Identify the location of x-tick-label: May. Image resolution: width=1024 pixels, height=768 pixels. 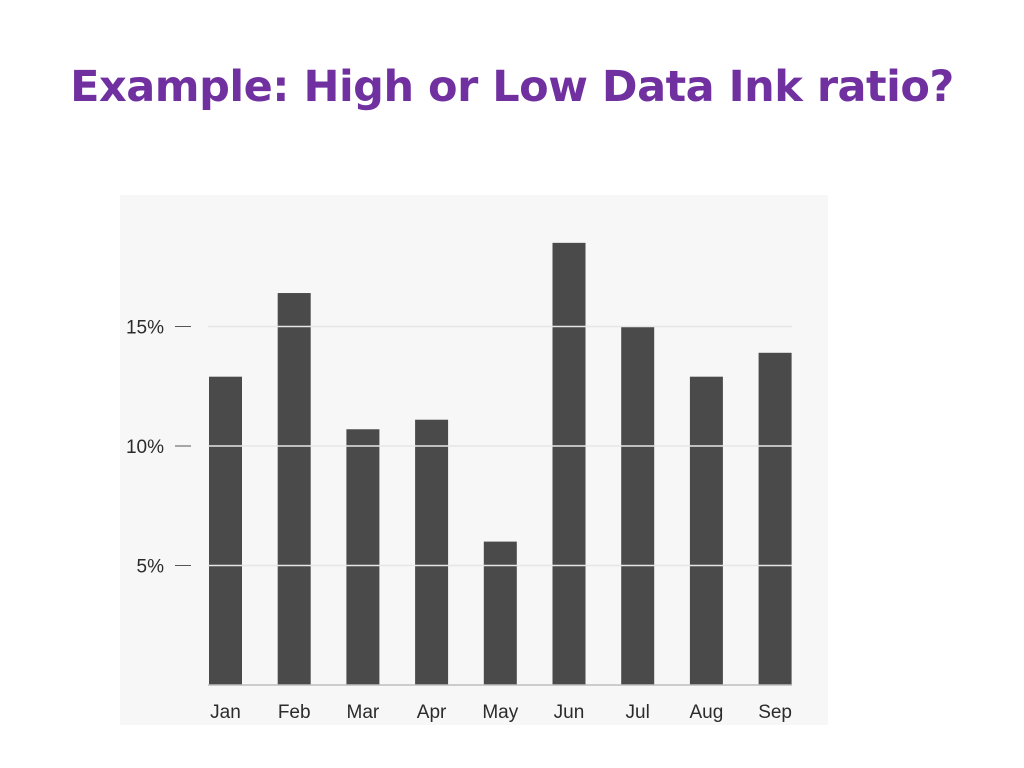
(500, 712).